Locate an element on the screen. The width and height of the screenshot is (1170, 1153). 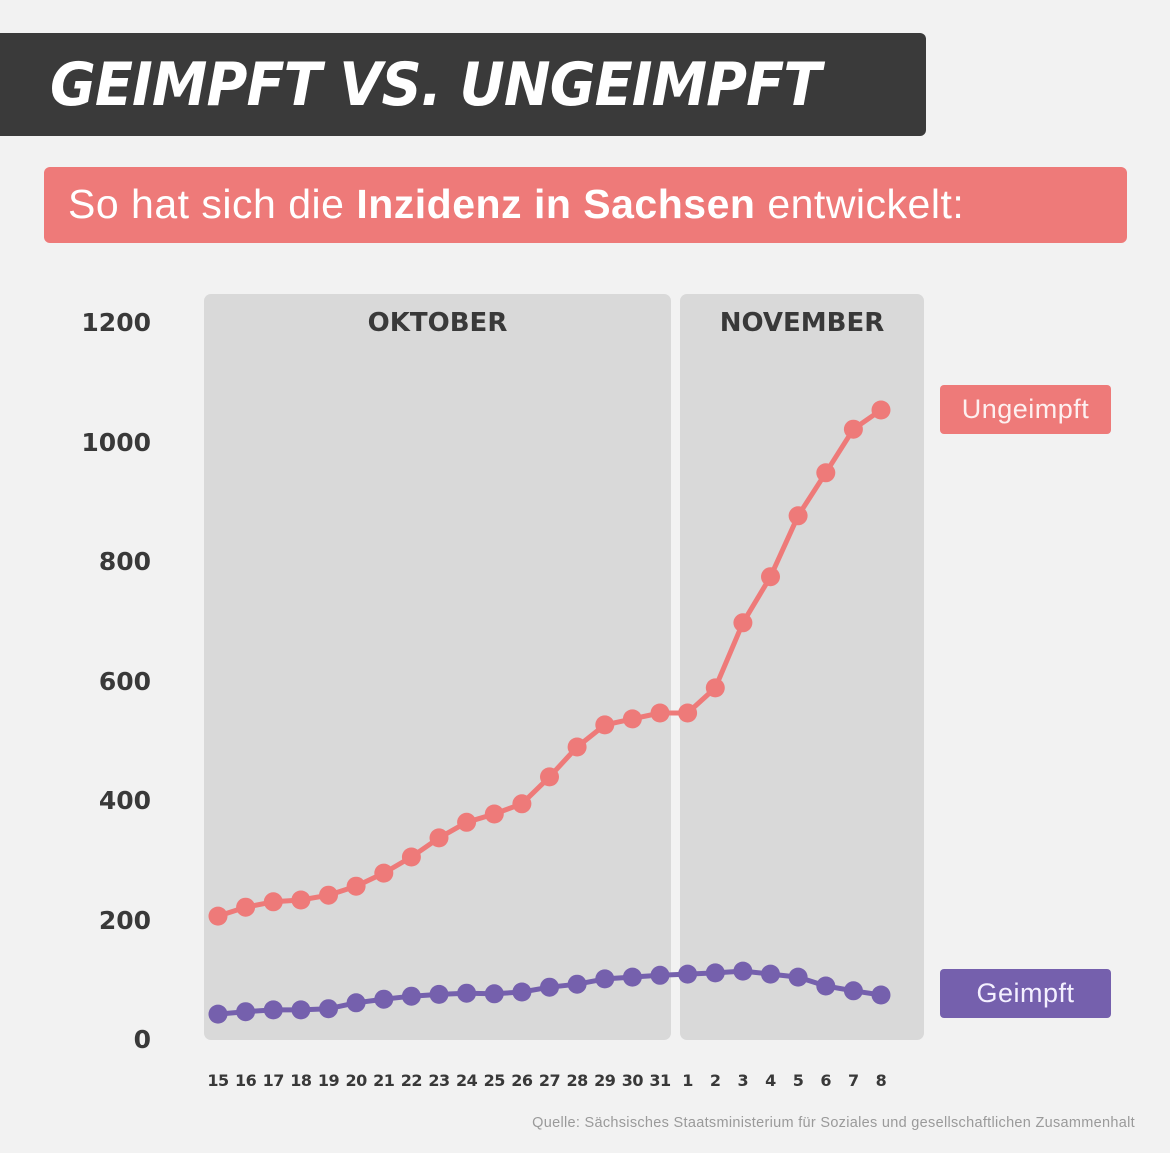
x-tick-label: 31 is located at coordinates (660, 1080).